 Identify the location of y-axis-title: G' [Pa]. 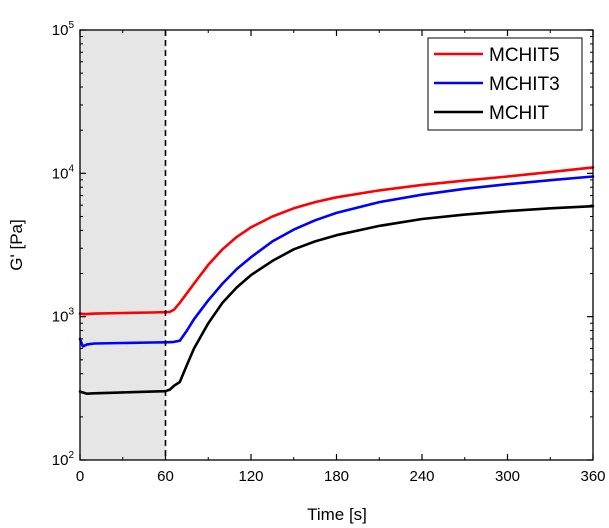
(16, 244).